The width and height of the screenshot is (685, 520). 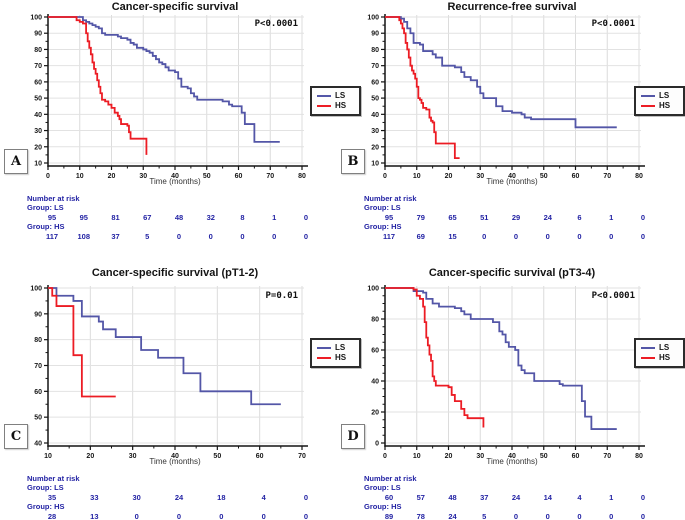 What do you see at coordinates (324, 358) in the screenshot?
I see `hs-line-swatch` at bounding box center [324, 358].